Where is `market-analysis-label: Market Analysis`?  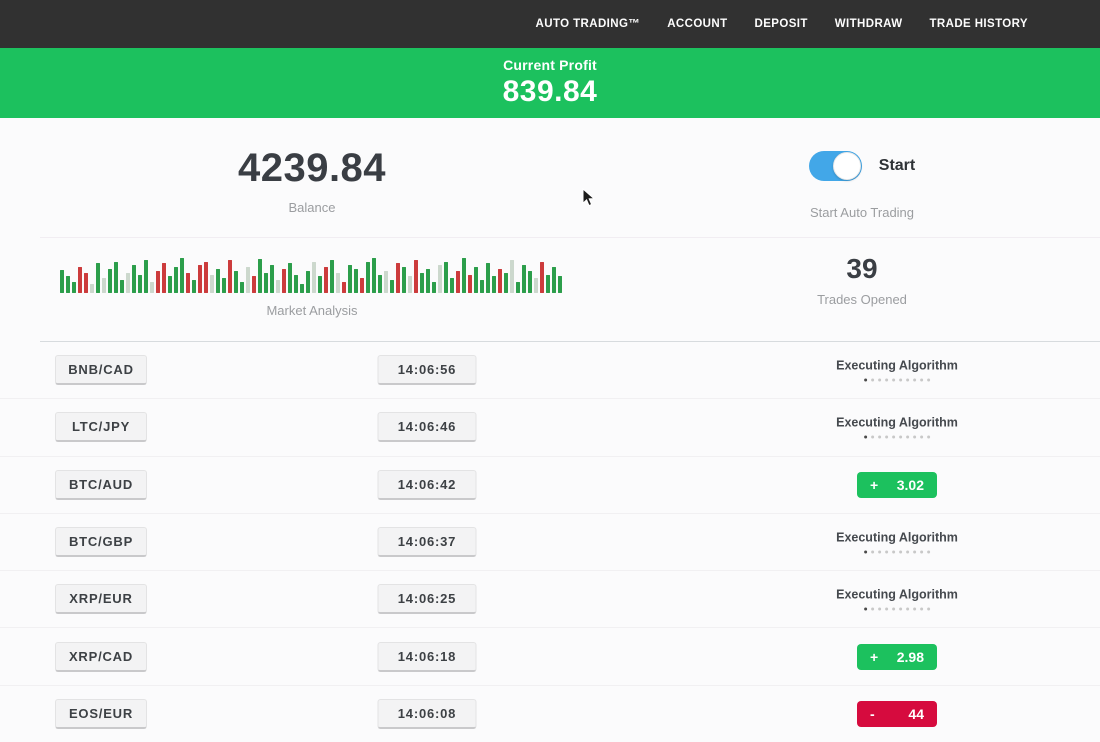
market-analysis-label: Market Analysis is located at coordinates (312, 310).